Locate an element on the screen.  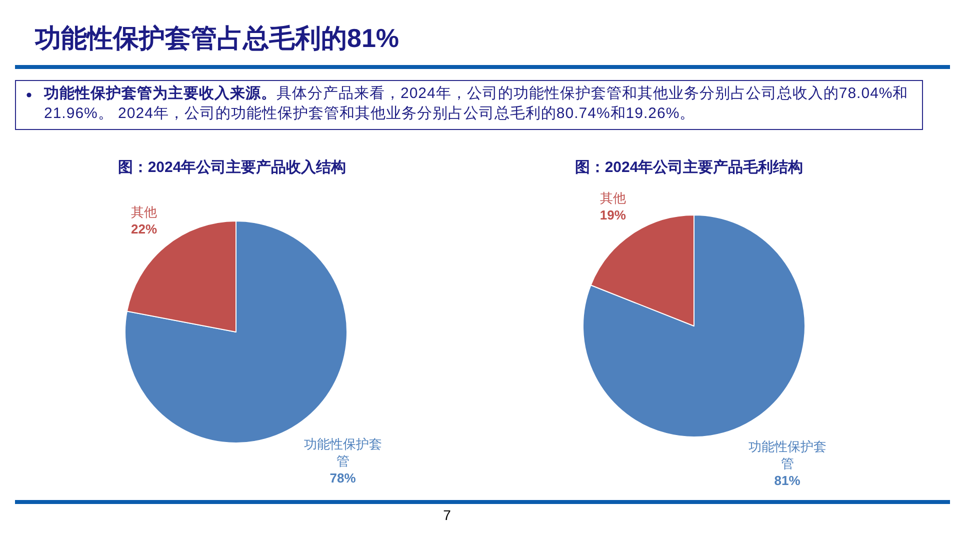
text: 功能性保护套管为主要收入来源。 is located at coordinates (160, 93).